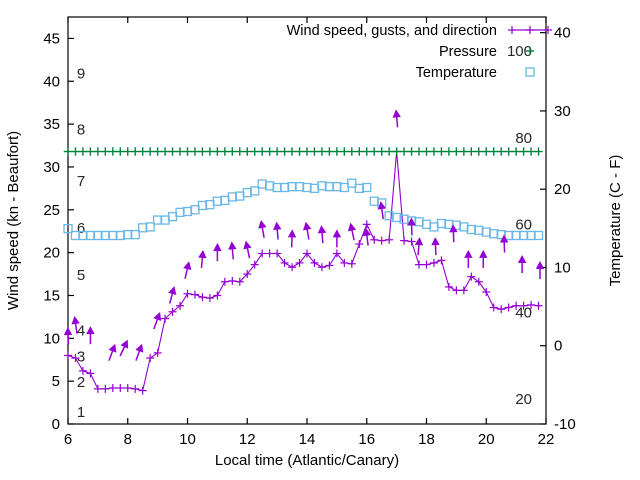  I want to click on beaufort-scale-label: 9, so click(81, 74).